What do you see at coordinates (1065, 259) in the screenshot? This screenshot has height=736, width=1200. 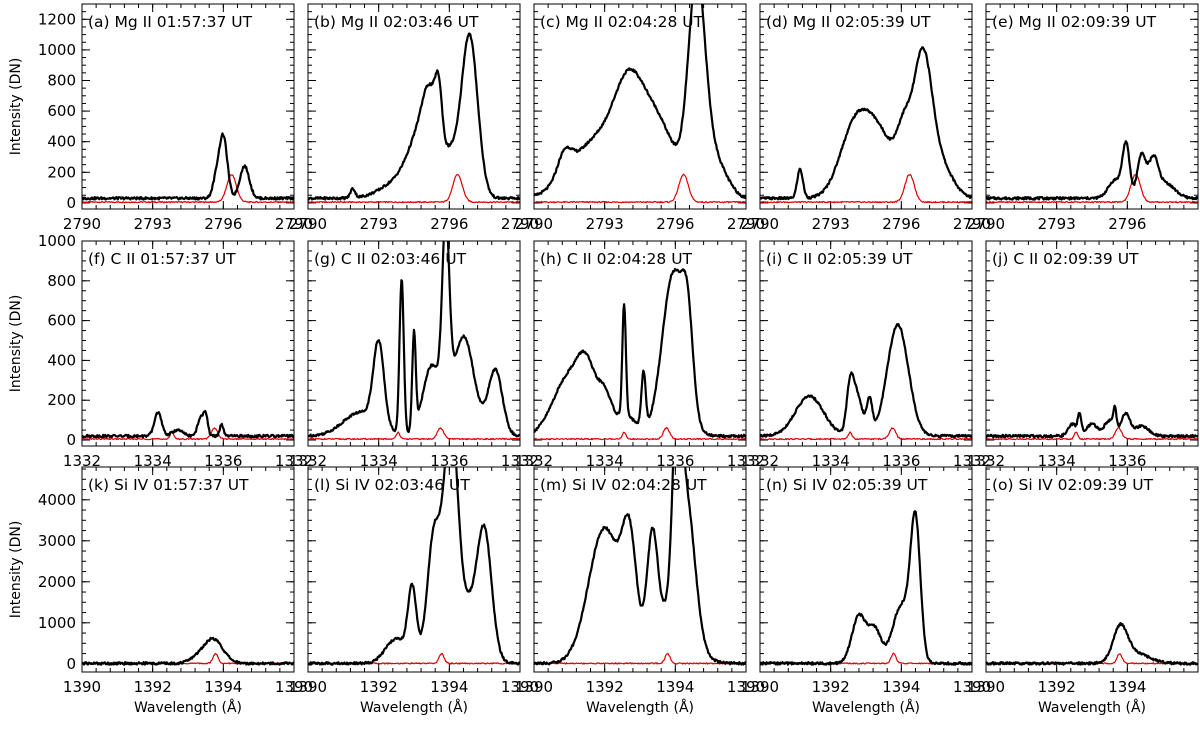 I see `panel-title: (j) C II 02:09:39 UT` at bounding box center [1065, 259].